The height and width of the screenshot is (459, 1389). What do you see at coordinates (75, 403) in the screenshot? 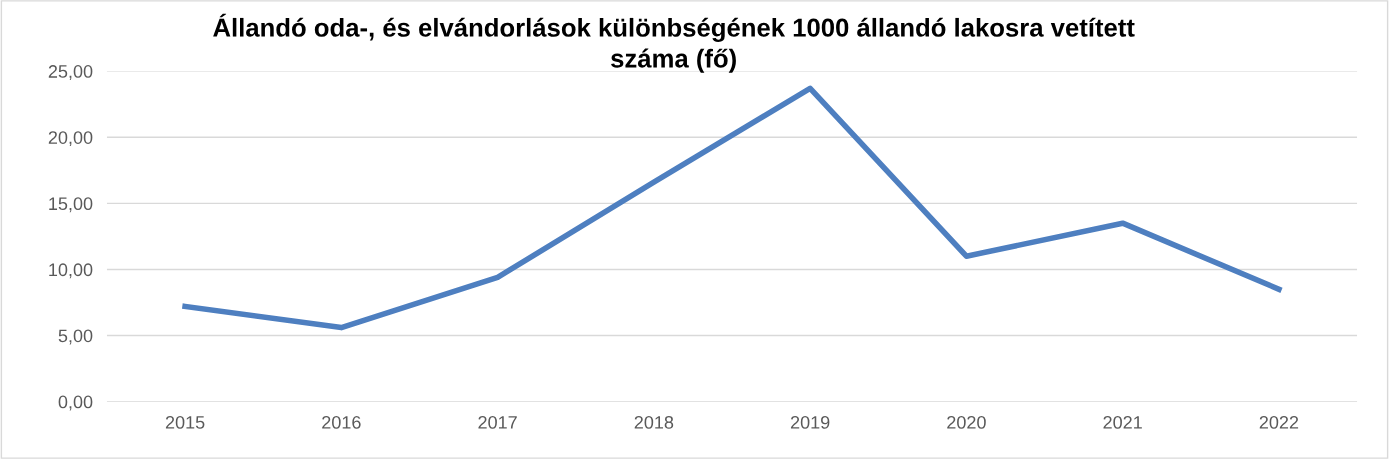
I see `y-tick-label: 0,00` at bounding box center [75, 403].